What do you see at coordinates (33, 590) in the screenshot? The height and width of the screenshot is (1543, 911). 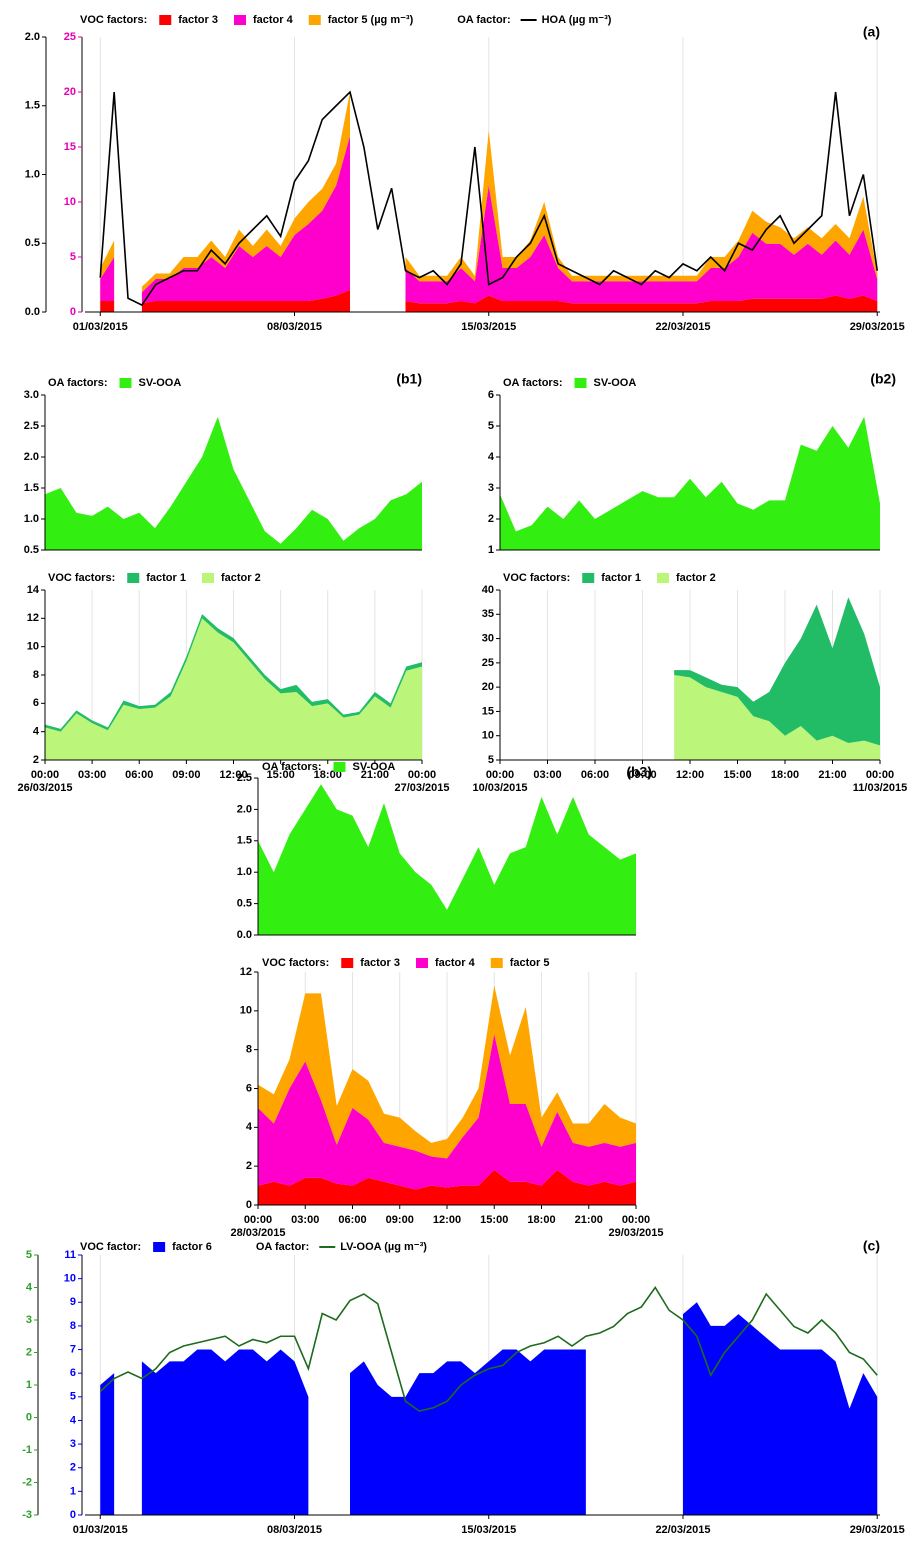 I see `y-tick-label: 14` at bounding box center [33, 590].